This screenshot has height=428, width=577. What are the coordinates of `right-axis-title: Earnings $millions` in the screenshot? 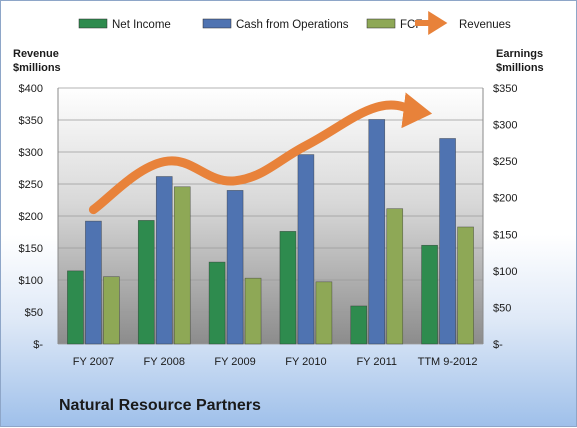 It's located at (520, 61).